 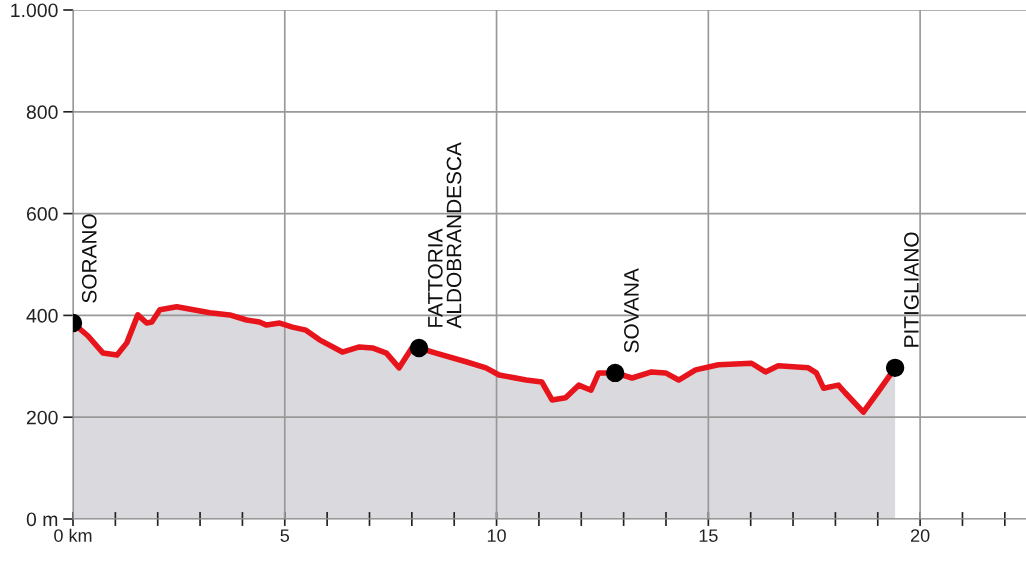 I want to click on x-tick-label: 15, so click(x=708, y=535).